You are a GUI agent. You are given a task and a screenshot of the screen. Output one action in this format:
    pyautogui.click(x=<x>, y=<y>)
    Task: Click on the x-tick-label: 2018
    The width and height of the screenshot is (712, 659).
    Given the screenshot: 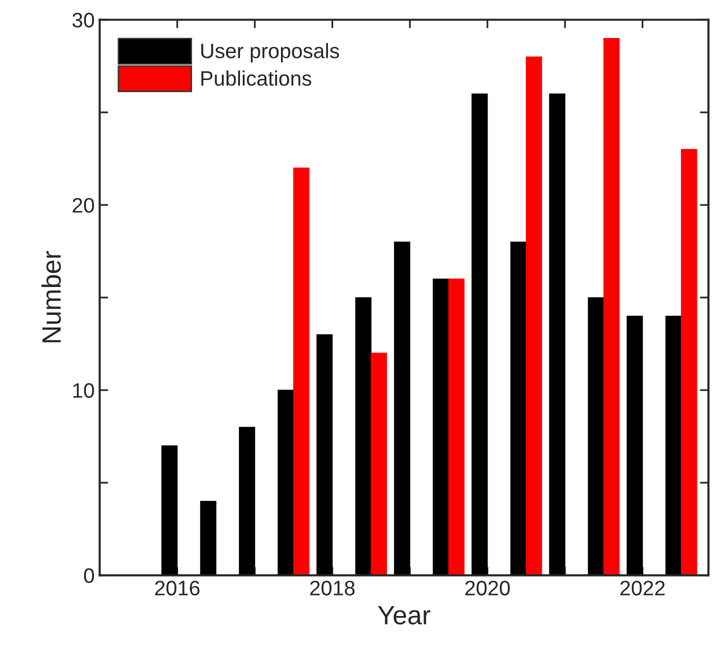 What is the action you would take?
    pyautogui.click(x=332, y=588)
    